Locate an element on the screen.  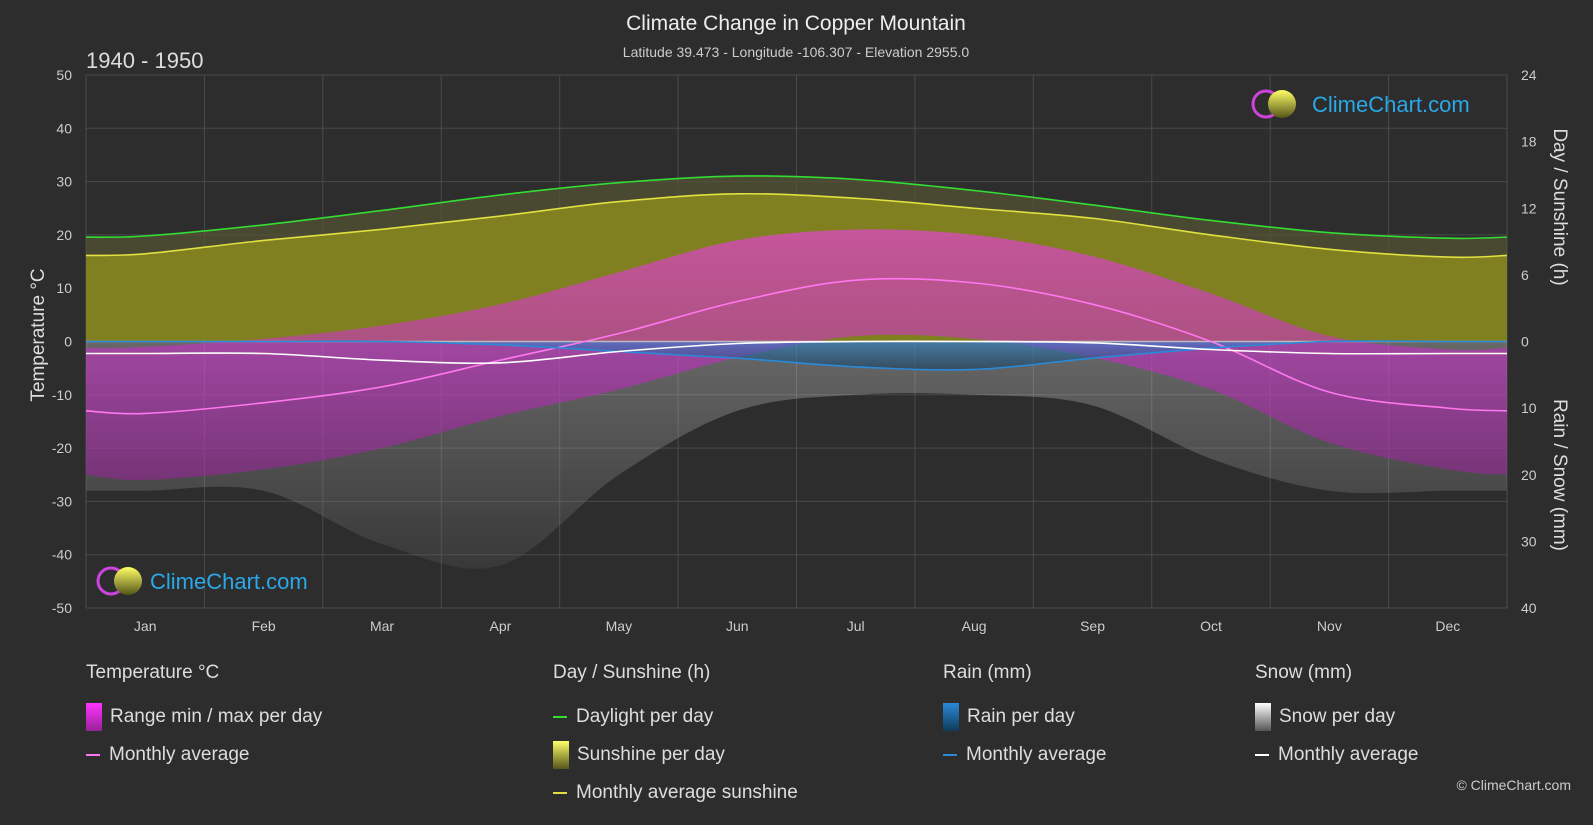
legend-item-snow: Snow per day is located at coordinates (1336, 717).